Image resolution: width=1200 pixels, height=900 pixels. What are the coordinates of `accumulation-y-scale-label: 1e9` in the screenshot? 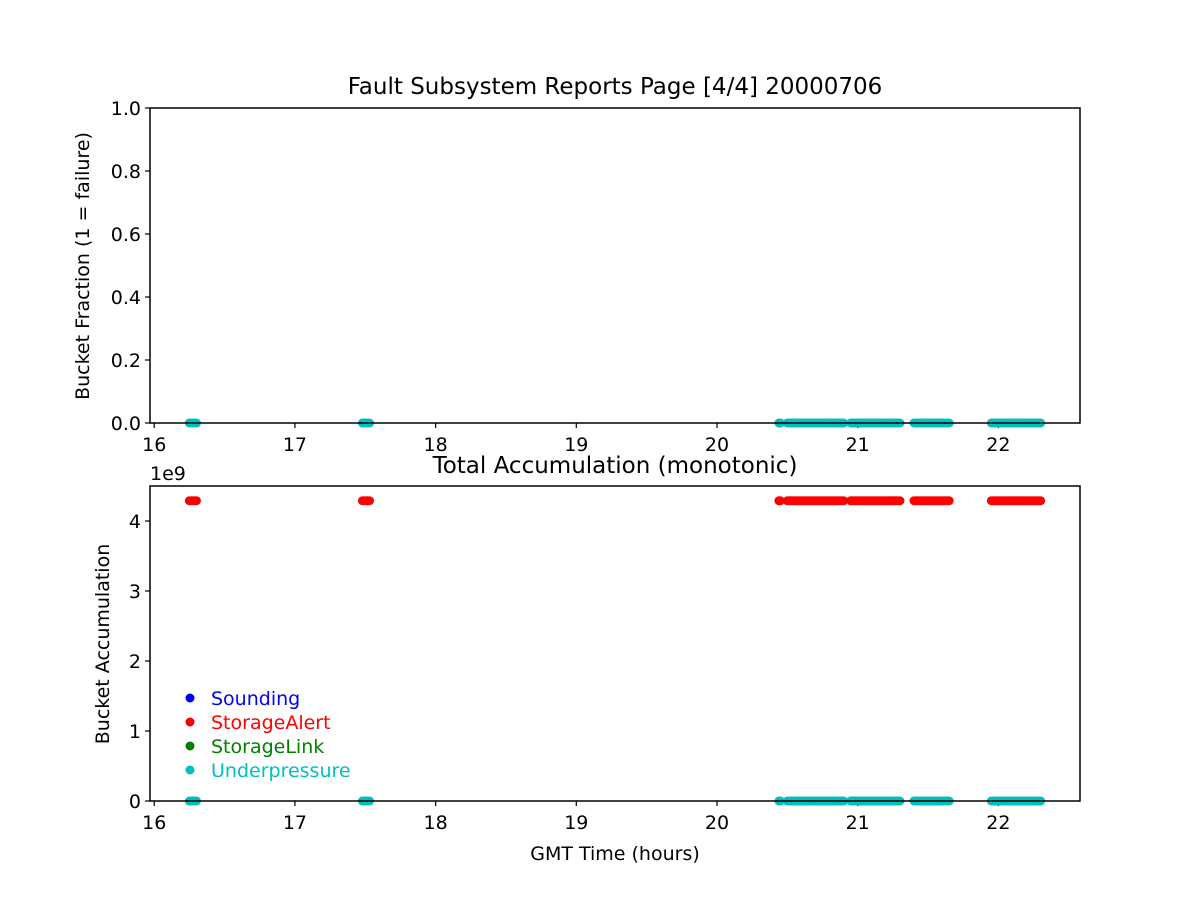 It's located at (168, 474).